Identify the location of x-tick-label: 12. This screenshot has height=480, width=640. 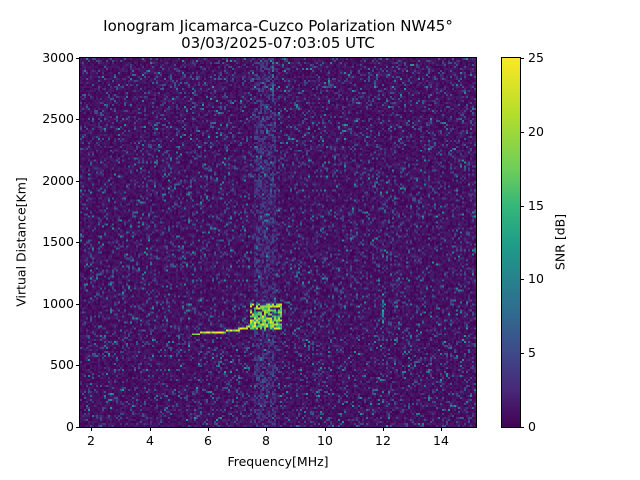
(383, 440).